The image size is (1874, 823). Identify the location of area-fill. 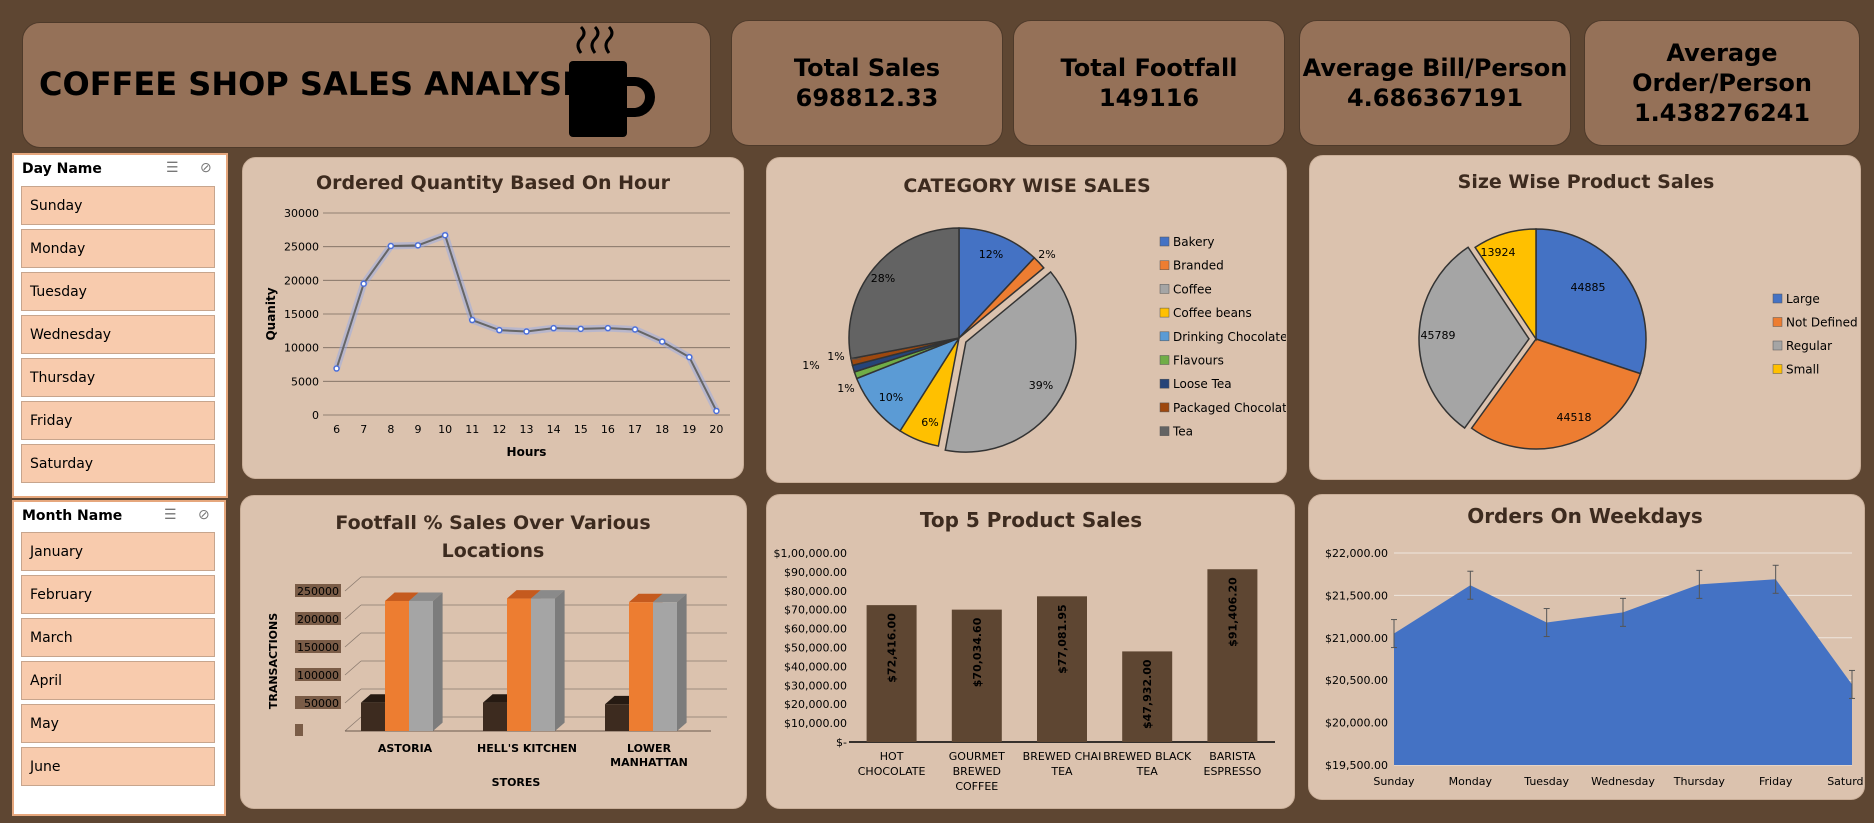
(1623, 672).